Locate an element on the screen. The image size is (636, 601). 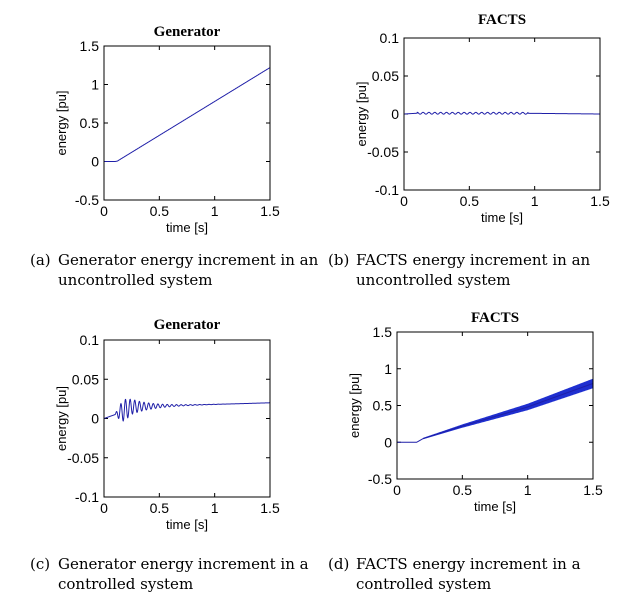
chart-d-xtick-label: 1 is located at coordinates (528, 490).